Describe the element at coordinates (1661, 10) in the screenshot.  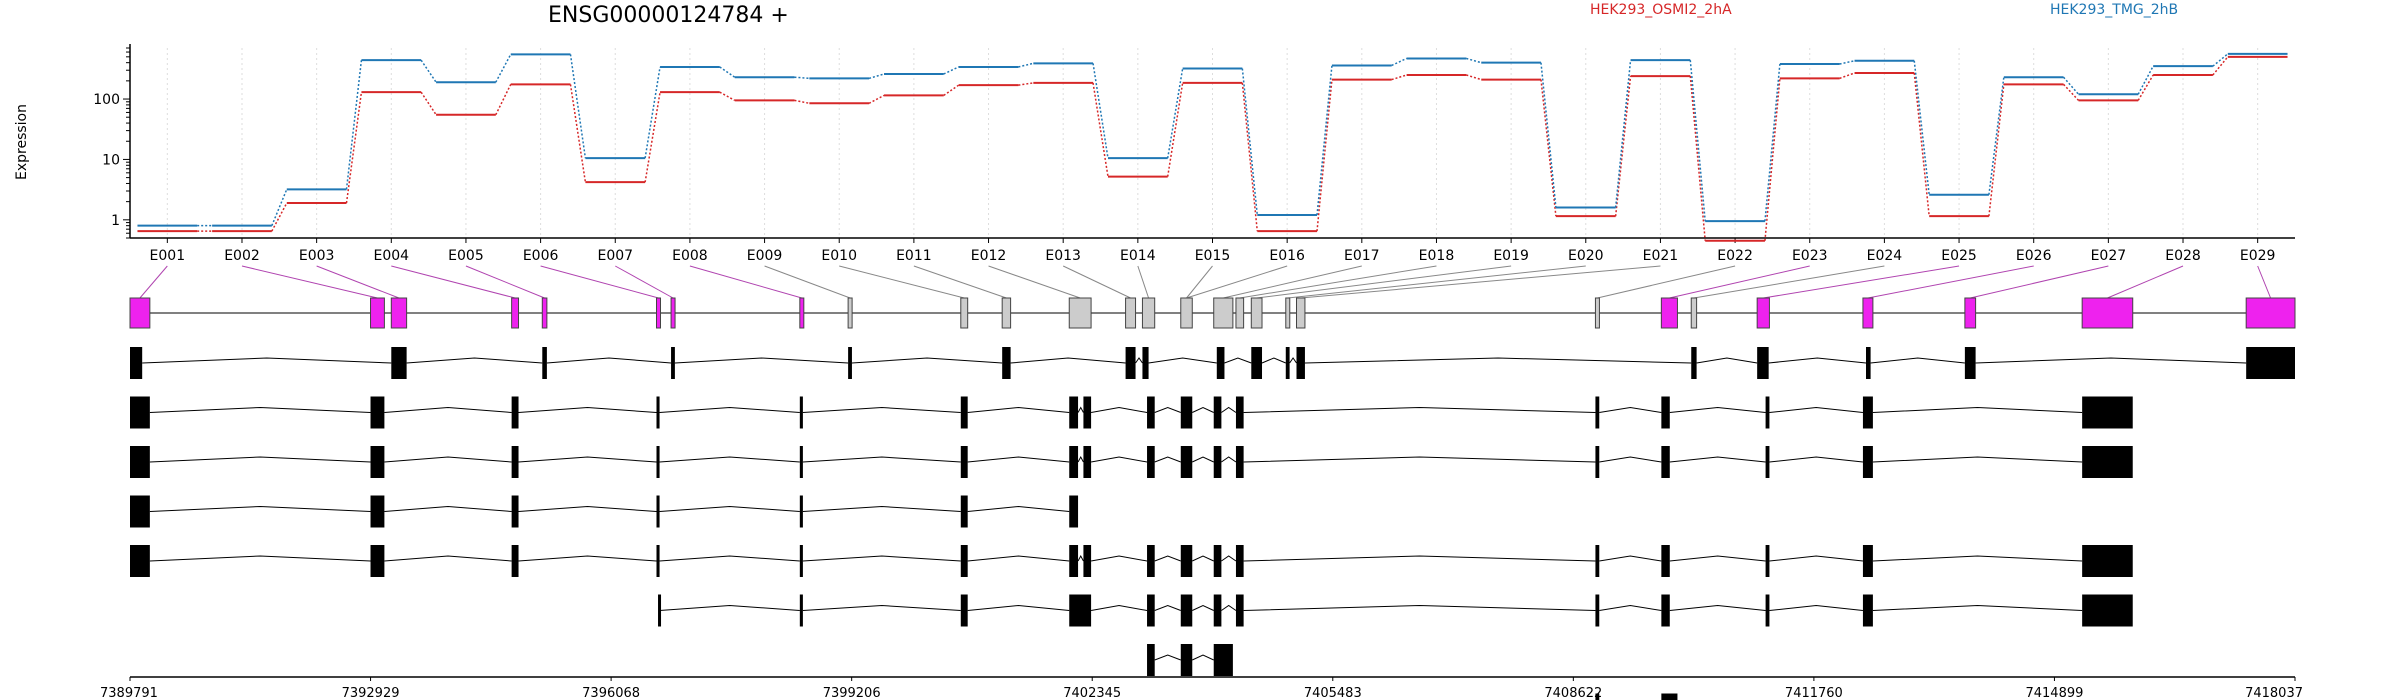
I see `legend-osmi2: HEK293_OSMI2_2hA` at that location.